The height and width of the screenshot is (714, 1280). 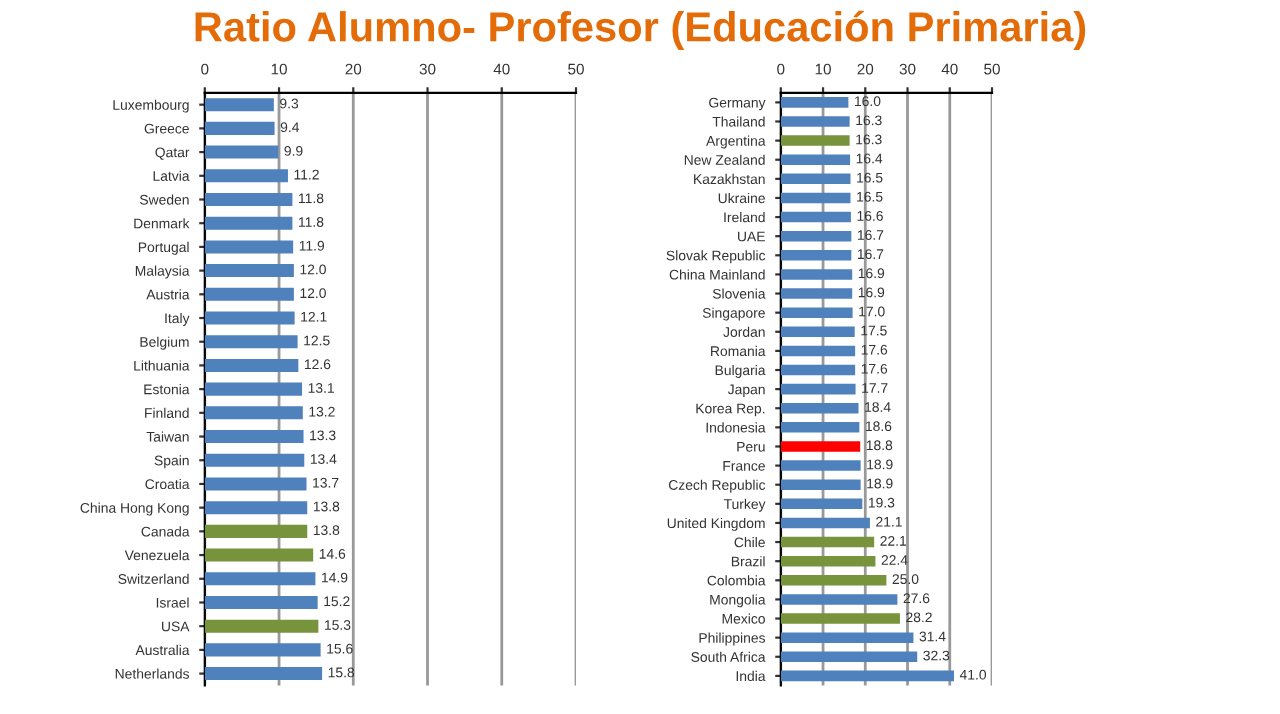 I want to click on chart-title: Ratio Alumno- Profesor (Educación Primaria), so click(x=640, y=30).